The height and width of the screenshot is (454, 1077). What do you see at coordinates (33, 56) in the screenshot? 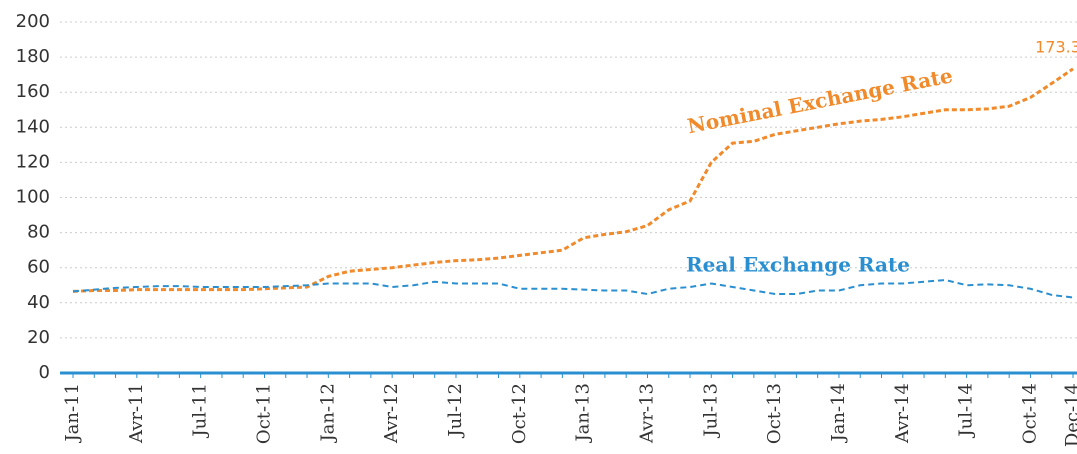
I see `y-tick-label: 180` at bounding box center [33, 56].